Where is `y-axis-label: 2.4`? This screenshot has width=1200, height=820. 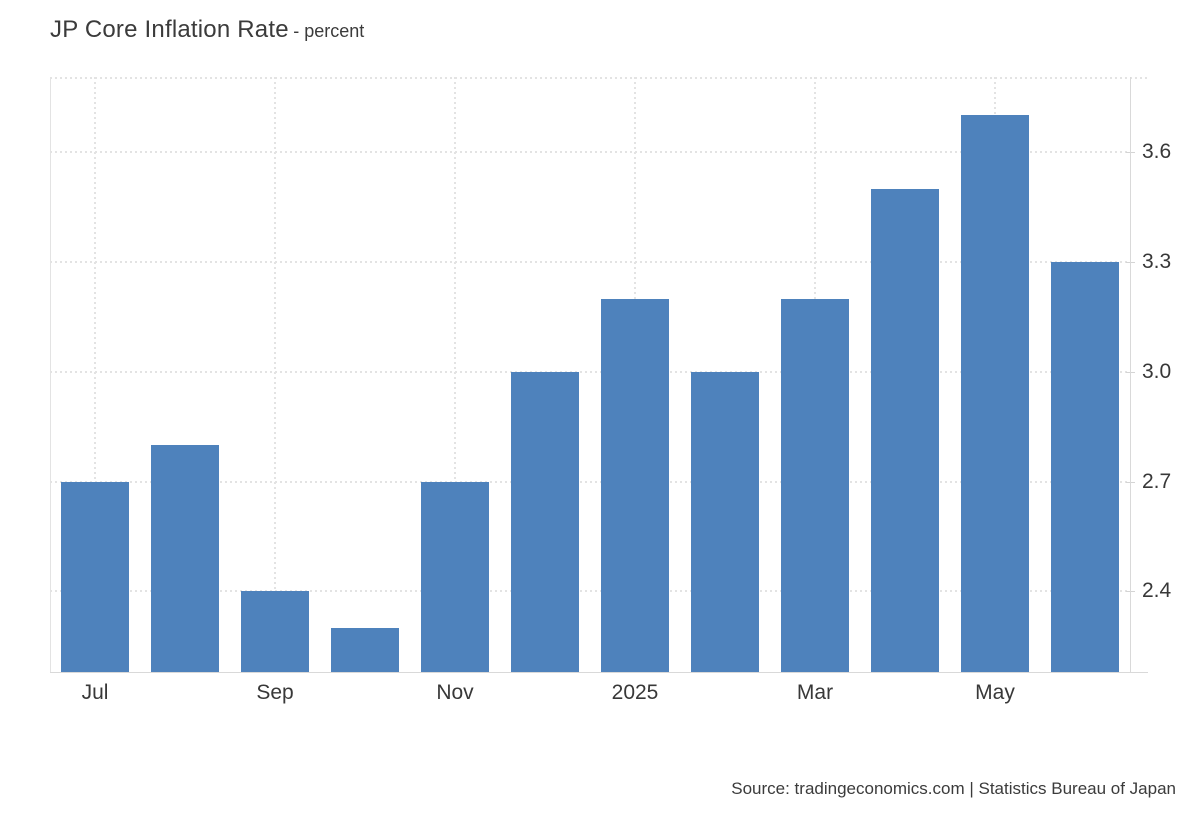 y-axis-label: 2.4 is located at coordinates (1157, 591).